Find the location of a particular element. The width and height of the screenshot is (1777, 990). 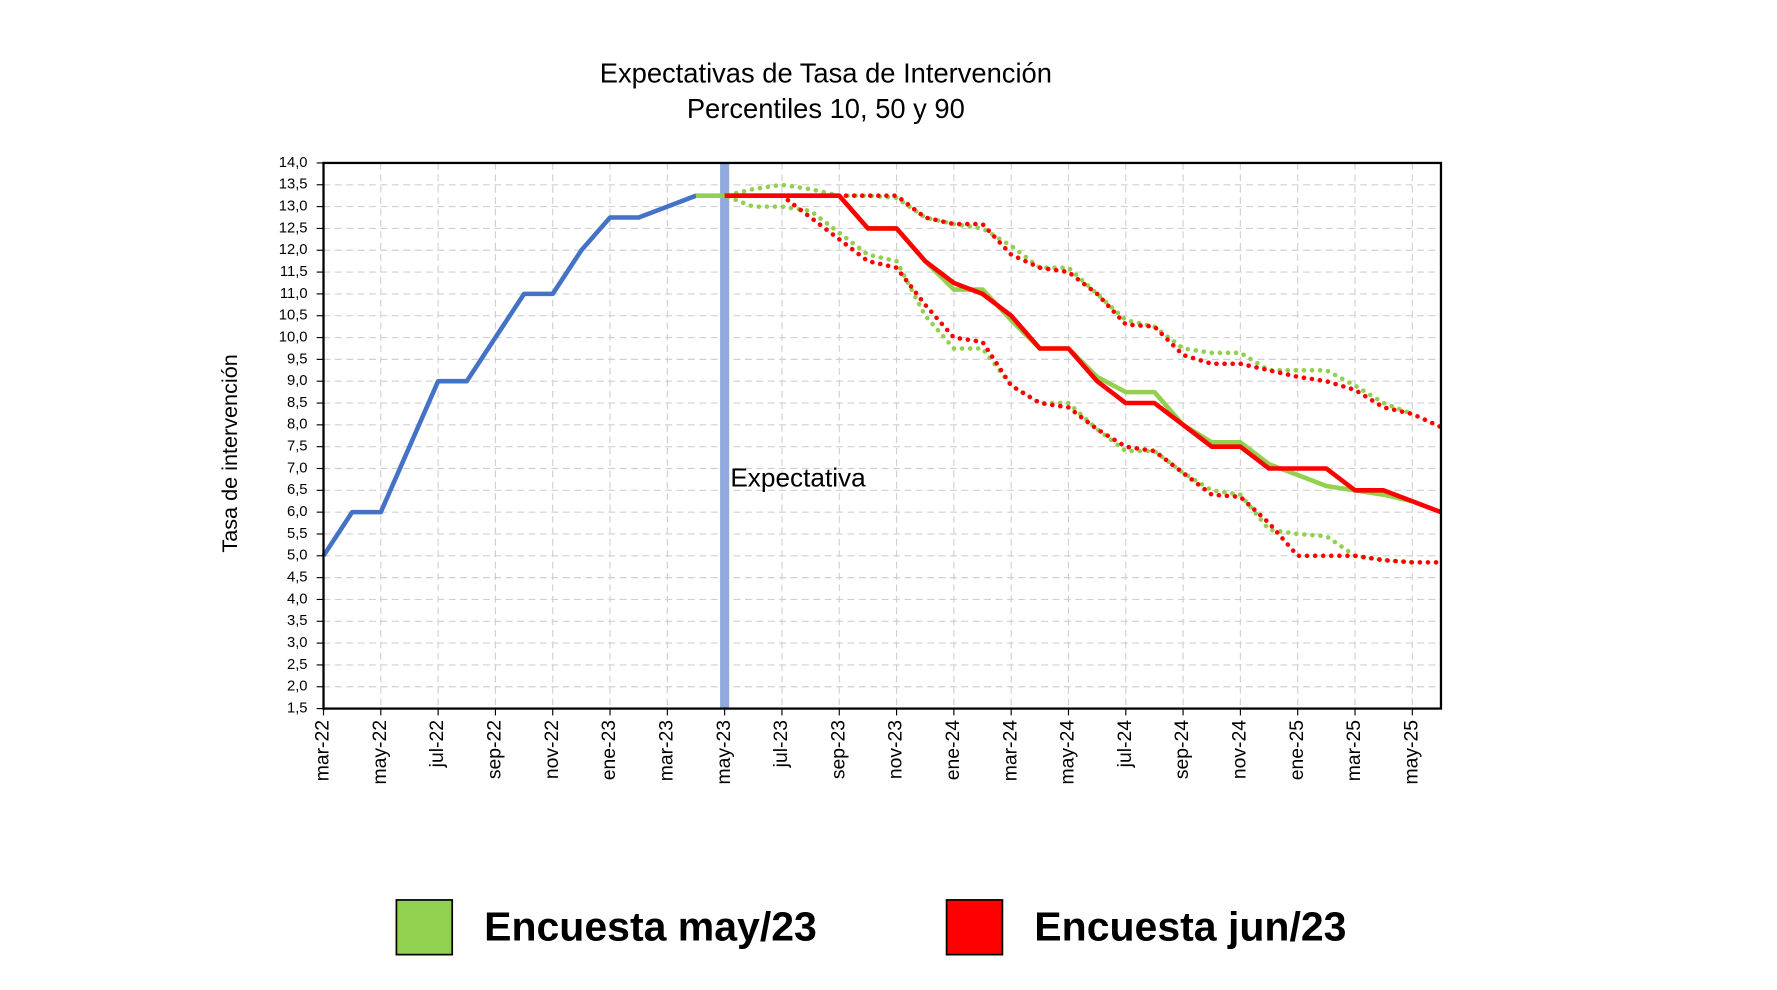

x-tick-label: mar-24 is located at coordinates (1010, 751).